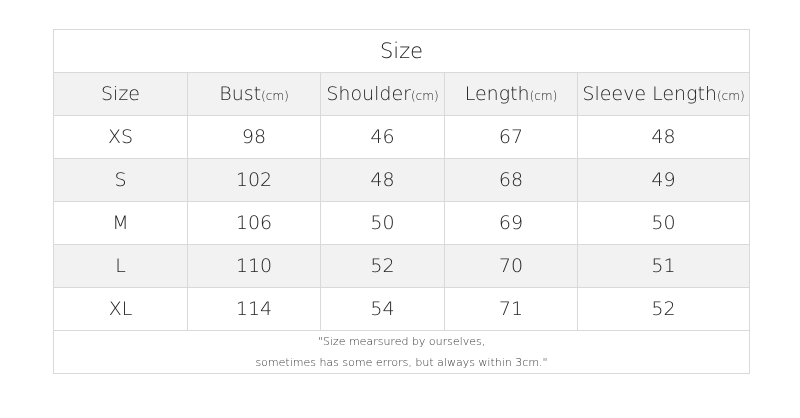  Describe the element at coordinates (120, 309) in the screenshot. I see `table-cell: XL` at that location.